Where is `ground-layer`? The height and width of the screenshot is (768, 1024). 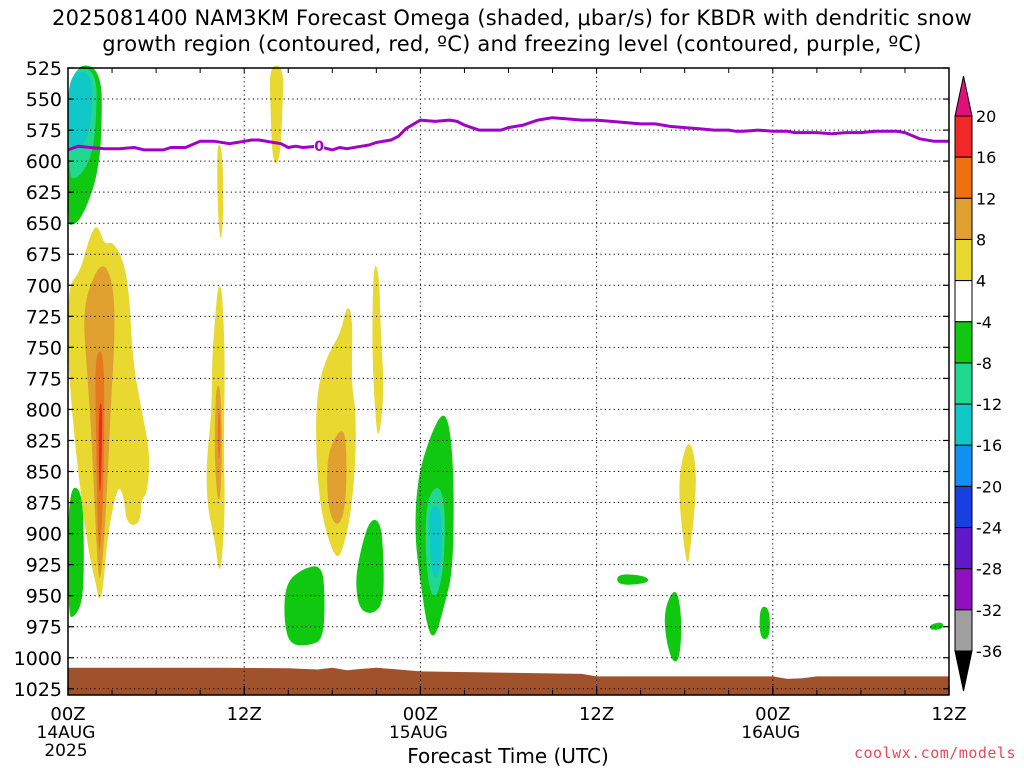
ground-layer is located at coordinates (508, 681).